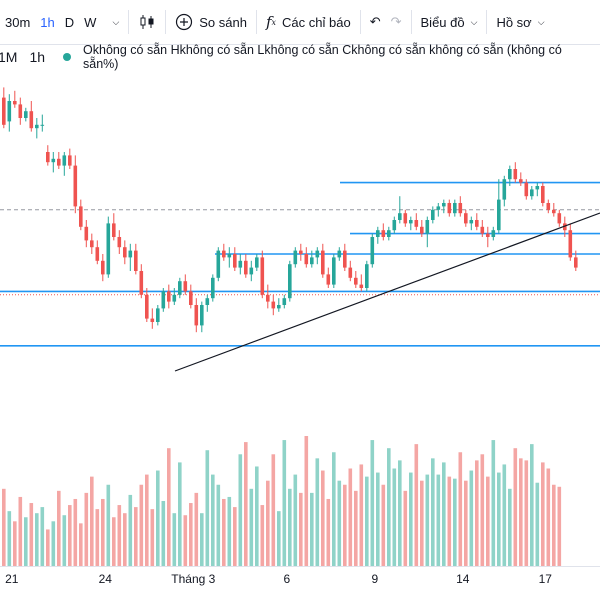 Image resolution: width=600 pixels, height=601 pixels. Describe the element at coordinates (287, 579) in the screenshot. I see `time-axis-label: 6` at that location.